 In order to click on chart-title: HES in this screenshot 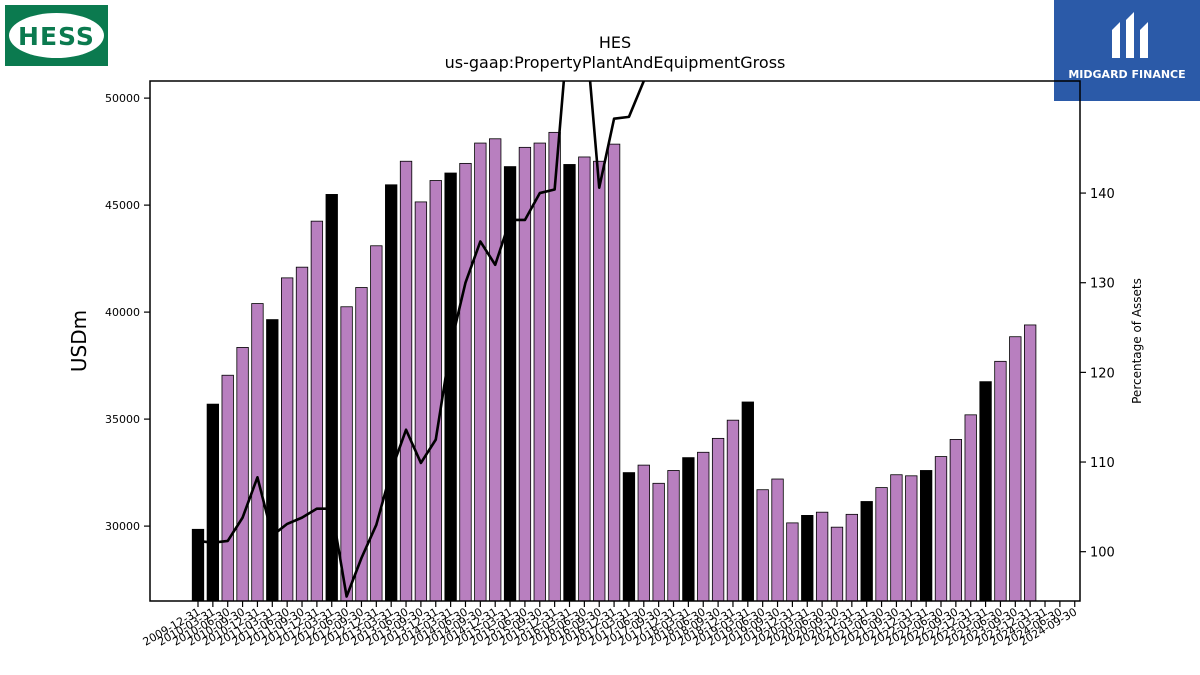, I will do `click(615, 42)`.